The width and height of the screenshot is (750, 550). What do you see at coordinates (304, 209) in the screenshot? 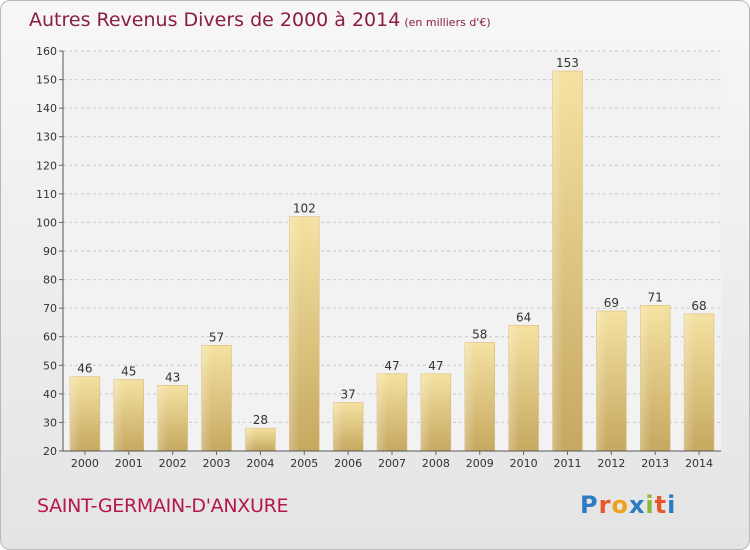
I see `data-label: 102` at bounding box center [304, 209].